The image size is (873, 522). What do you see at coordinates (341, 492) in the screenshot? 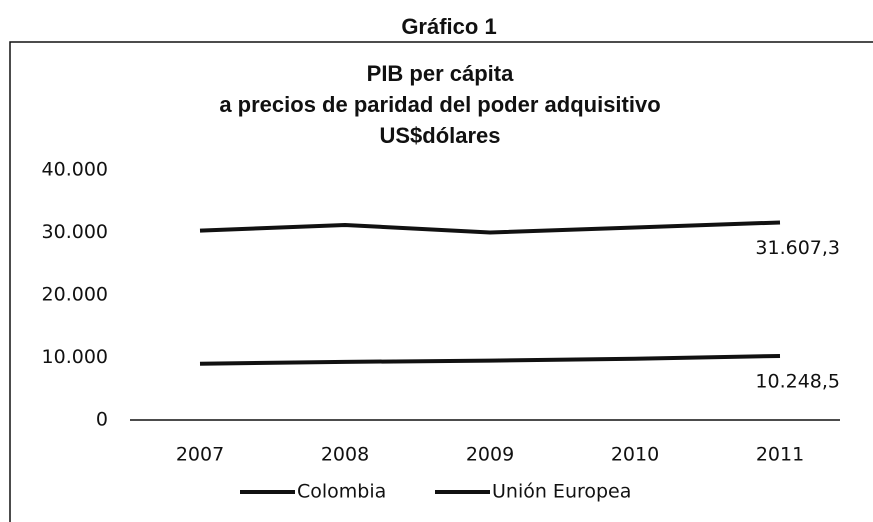
I see `legend-label: Colombia` at bounding box center [341, 492].